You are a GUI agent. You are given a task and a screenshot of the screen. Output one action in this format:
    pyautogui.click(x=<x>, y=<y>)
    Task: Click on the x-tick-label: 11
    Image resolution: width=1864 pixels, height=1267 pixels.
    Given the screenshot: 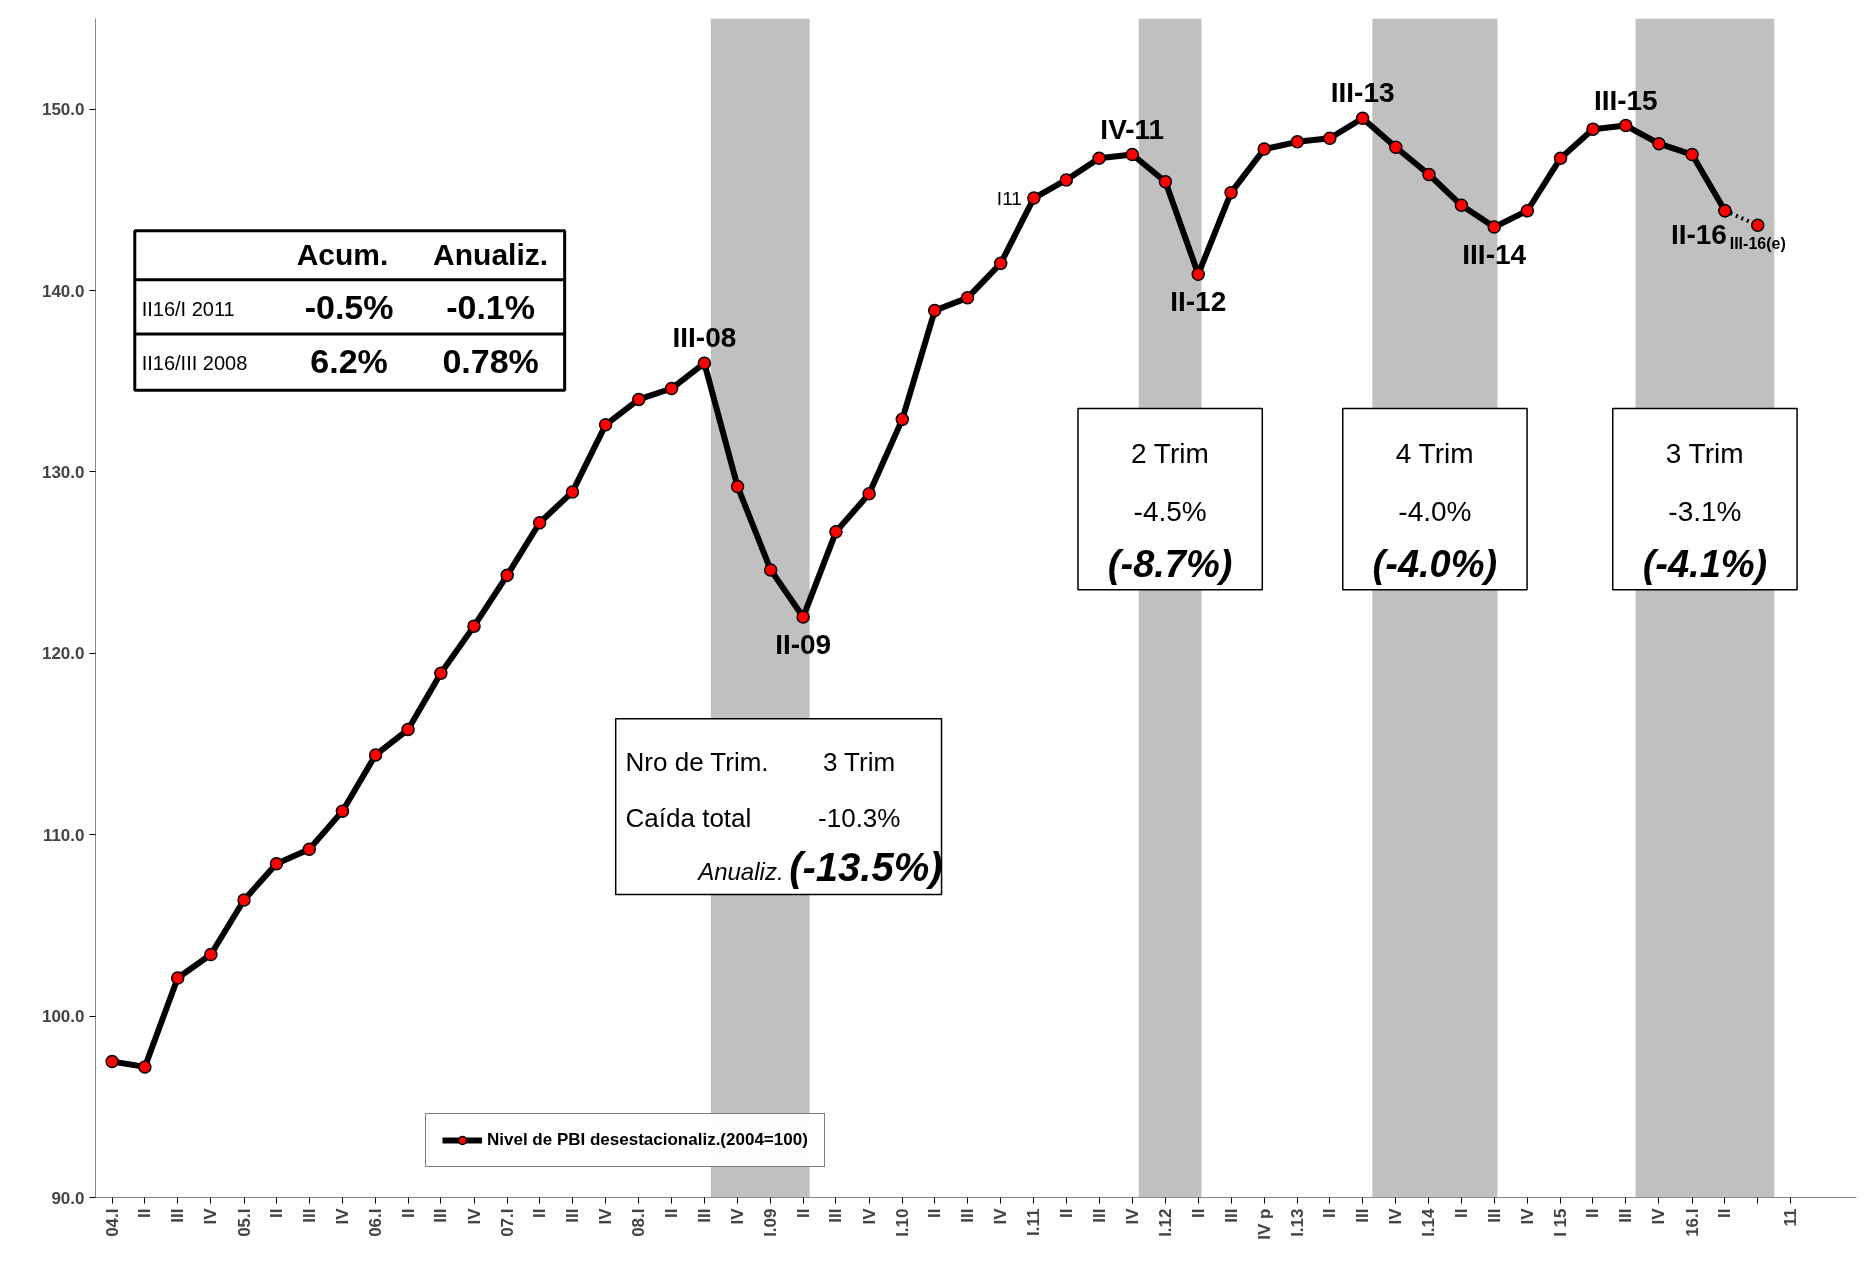 What is the action you would take?
    pyautogui.click(x=1791, y=1217)
    